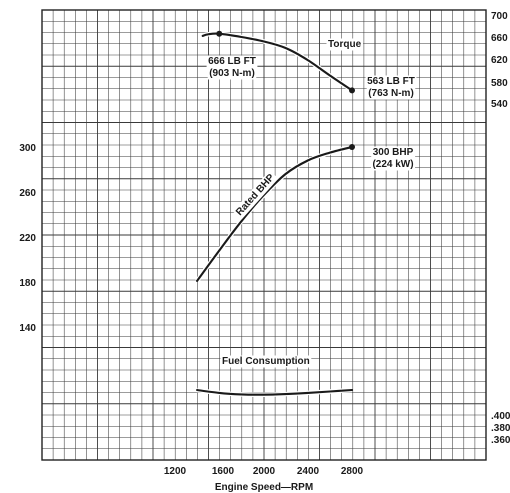 The width and height of the screenshot is (510, 493). I want to click on right-tick-label: 660, so click(499, 38).